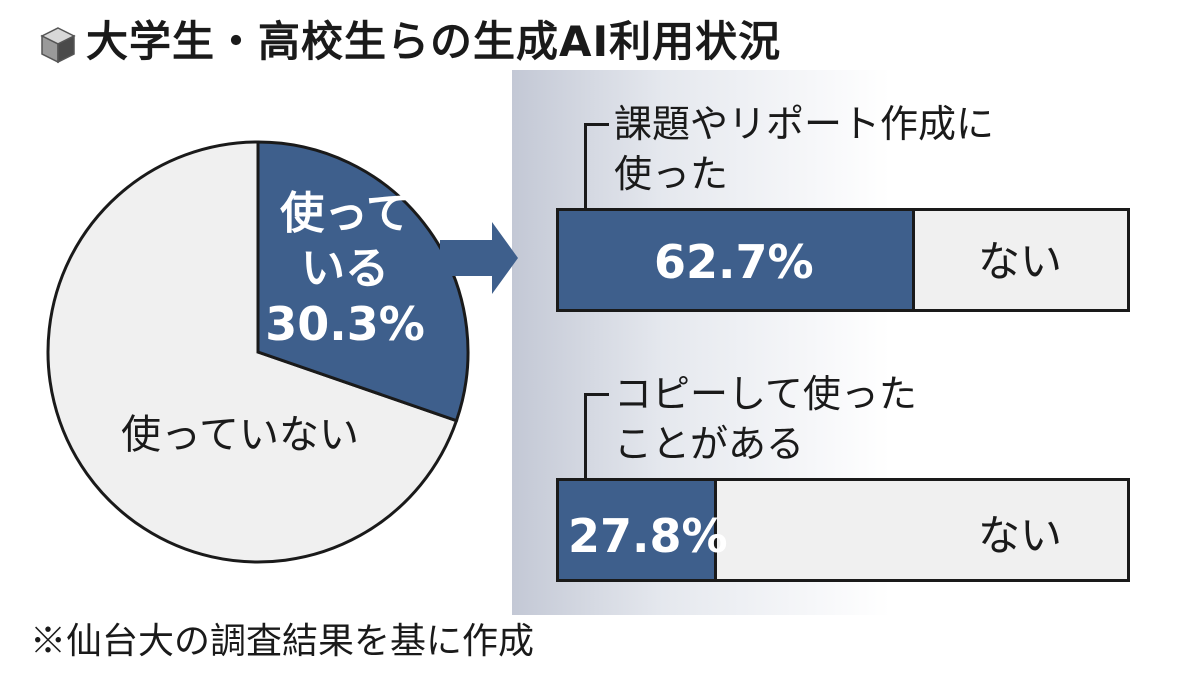  I want to click on bar-1-no-label: ない, so click(1020, 261).